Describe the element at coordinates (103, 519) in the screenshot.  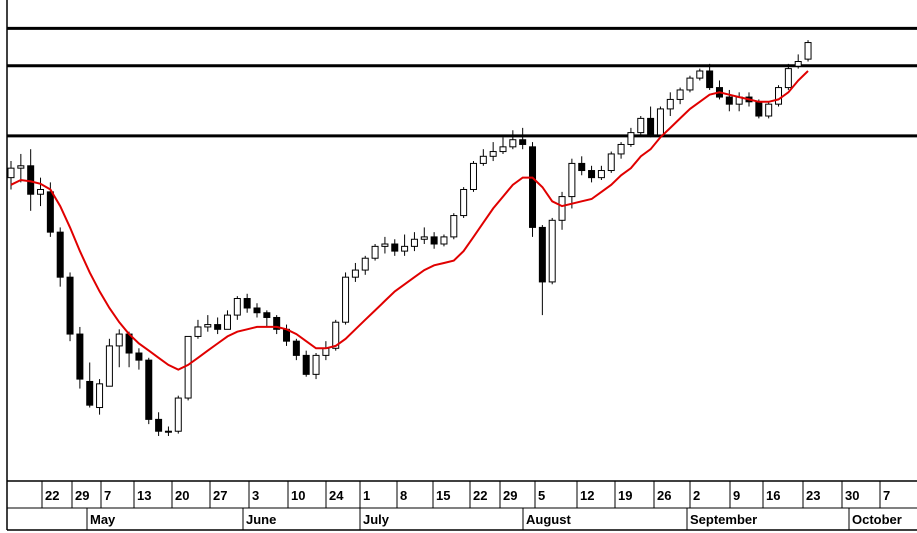
I see `month-label: May` at that location.